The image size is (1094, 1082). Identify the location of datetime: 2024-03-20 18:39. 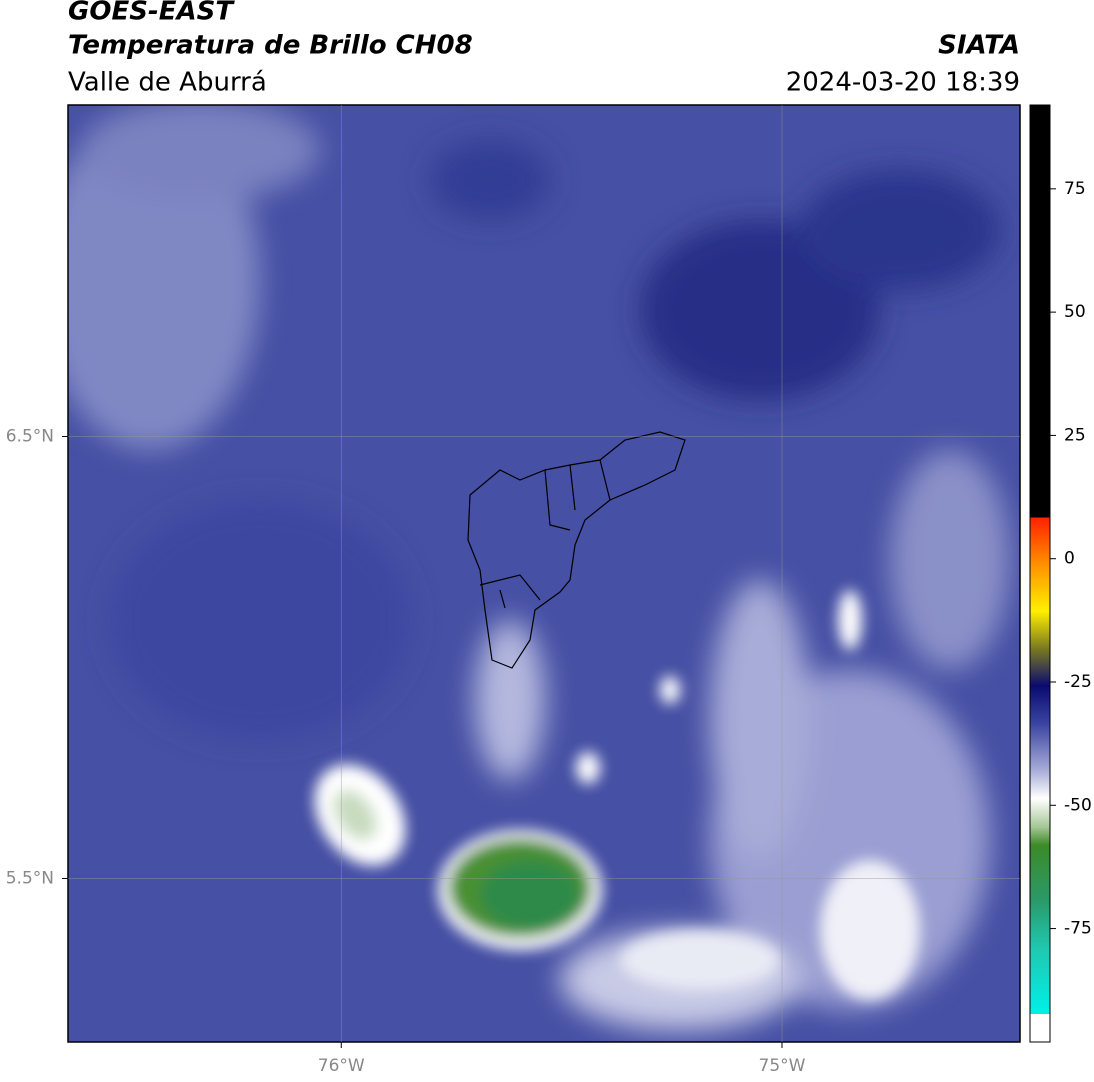
(903, 83).